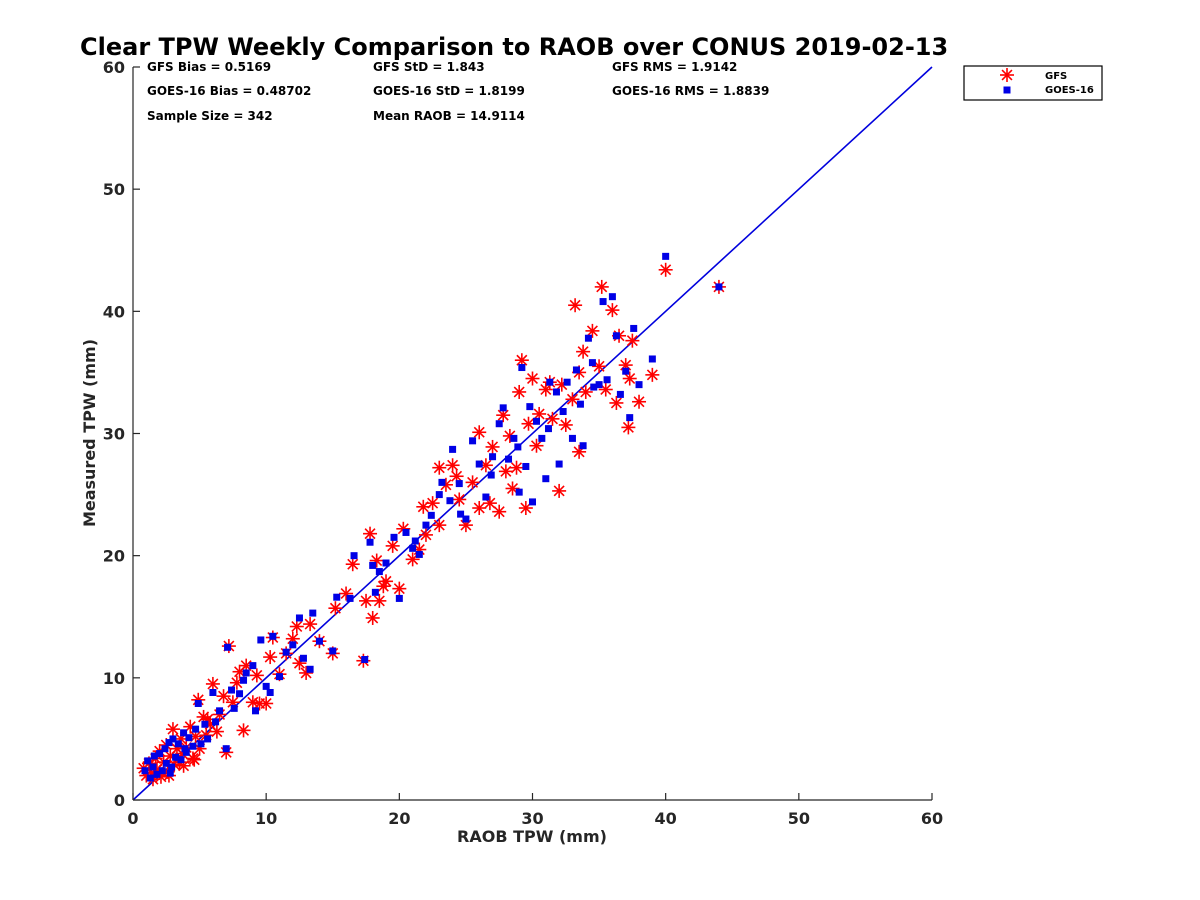 The image size is (1200, 900). What do you see at coordinates (449, 116) in the screenshot?
I see `stat-text: Mean RAOB = 14.9114` at bounding box center [449, 116].